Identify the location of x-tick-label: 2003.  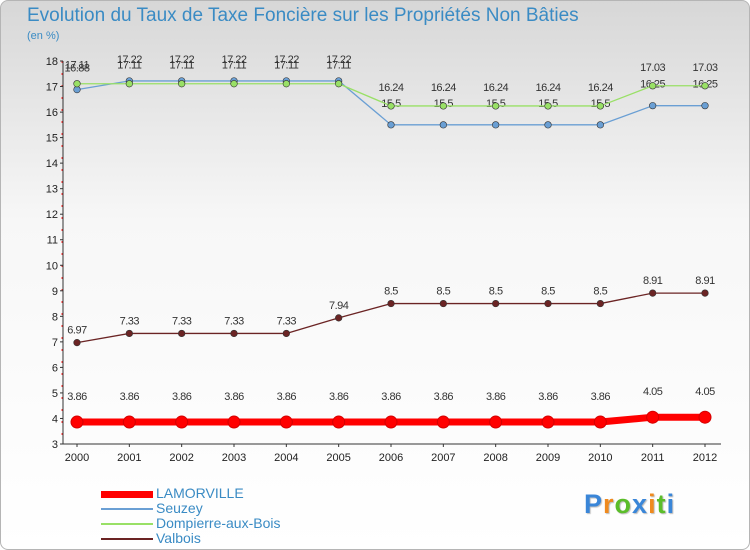
(234, 458).